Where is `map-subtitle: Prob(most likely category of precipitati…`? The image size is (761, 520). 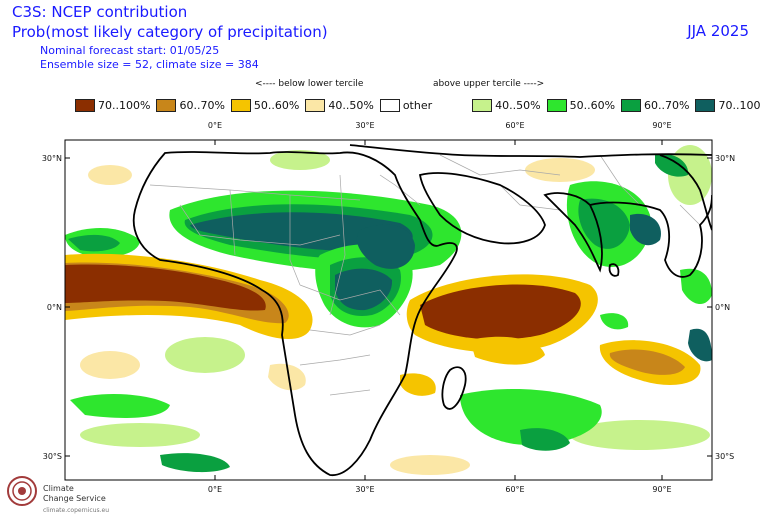 map-subtitle: Prob(most likely category of precipitati… is located at coordinates (170, 32).